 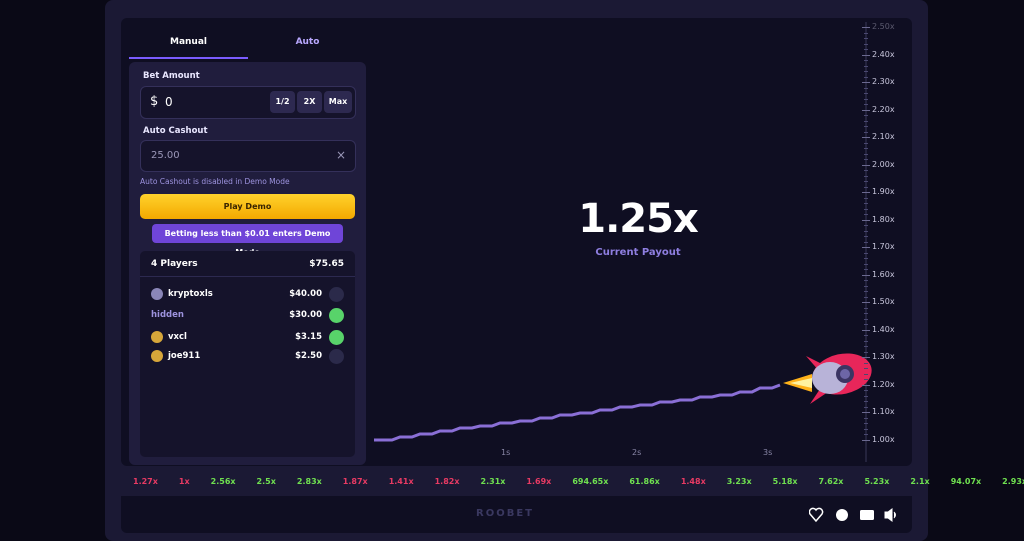 I want to click on history-multiplier: 5.23x, so click(x=877, y=481).